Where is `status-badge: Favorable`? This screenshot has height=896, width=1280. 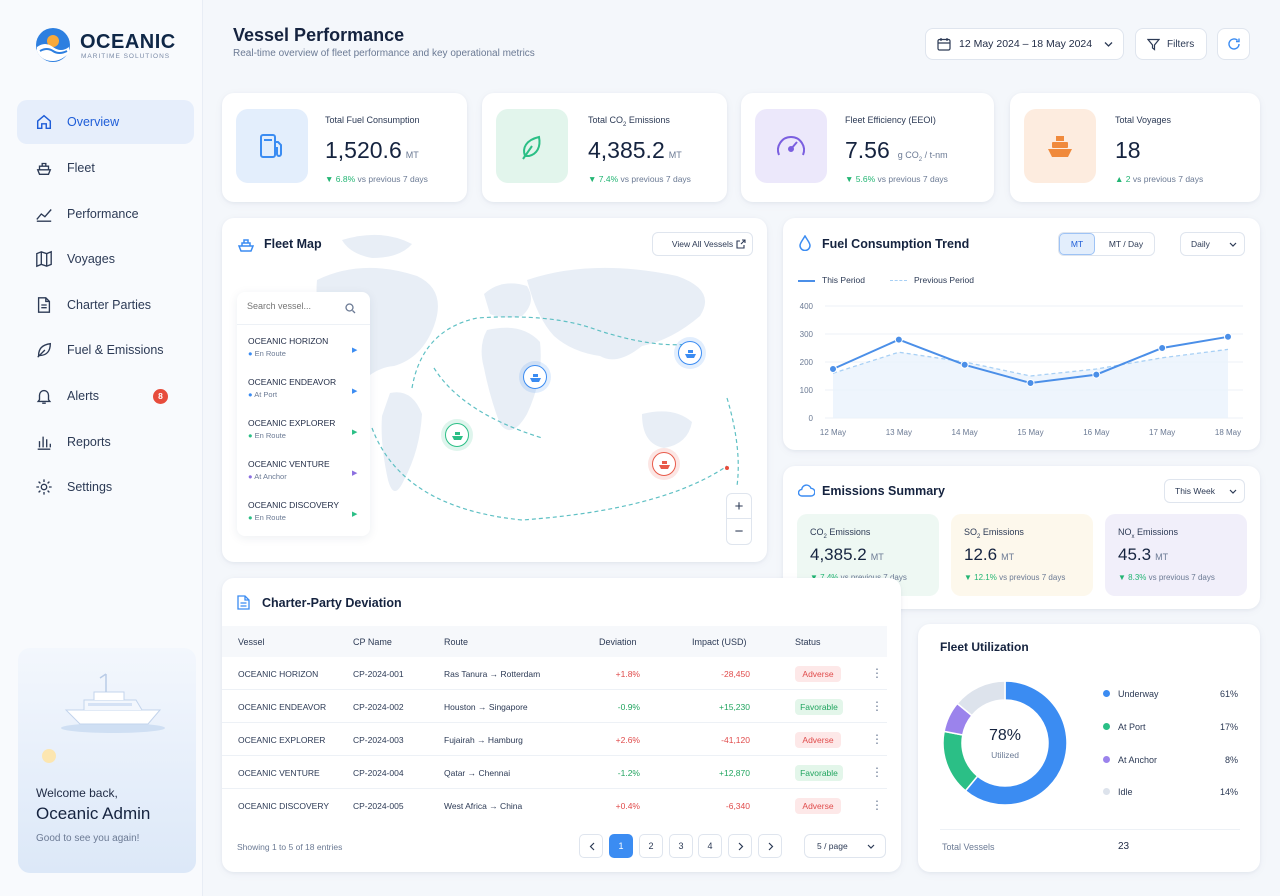
status-badge: Favorable is located at coordinates (819, 773).